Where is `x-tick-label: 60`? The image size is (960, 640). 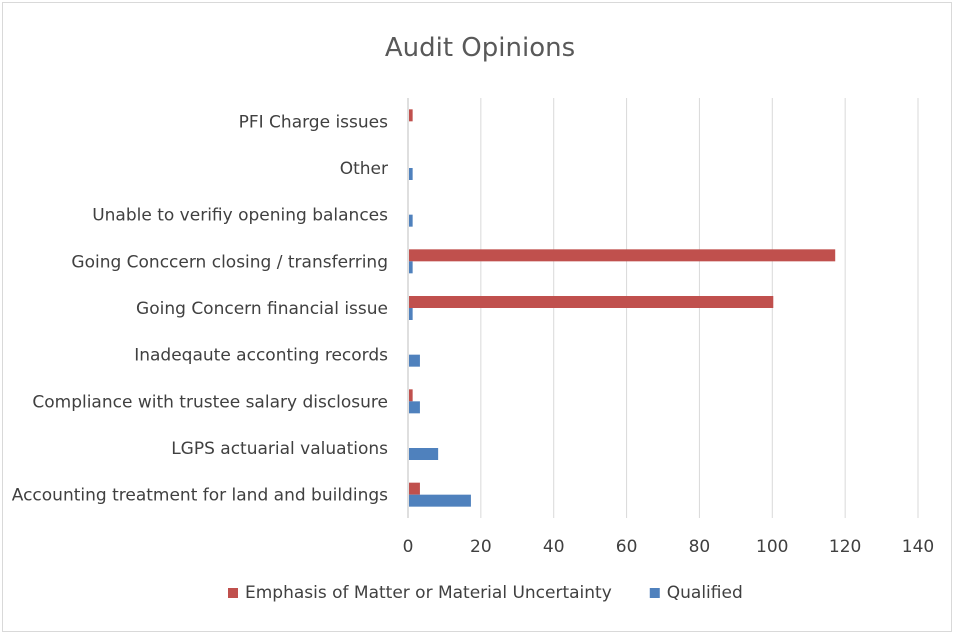
x-tick-label: 60 is located at coordinates (627, 547).